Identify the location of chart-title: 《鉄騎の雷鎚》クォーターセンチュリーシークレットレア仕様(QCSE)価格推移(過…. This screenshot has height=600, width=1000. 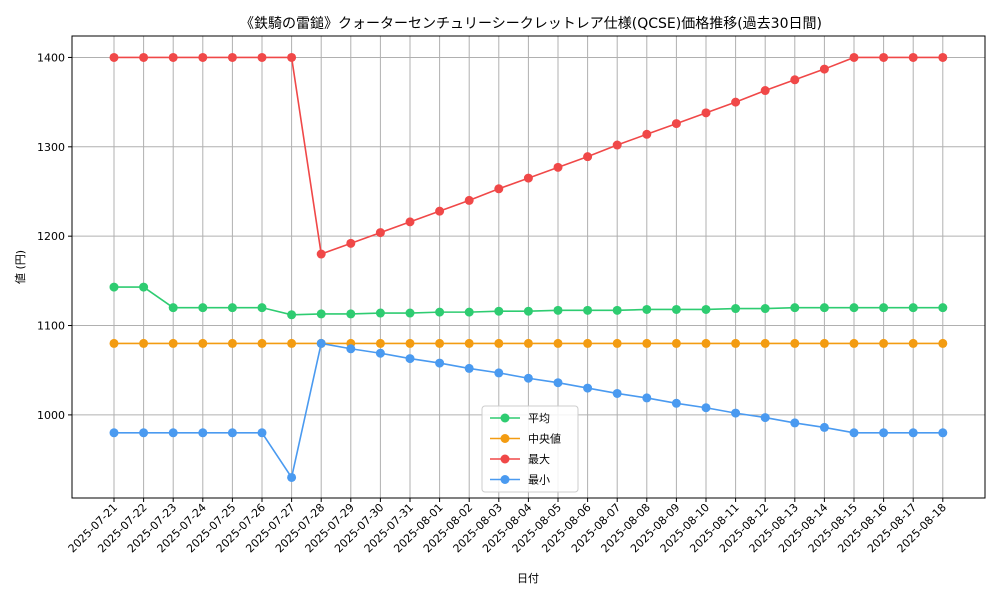
(531, 24).